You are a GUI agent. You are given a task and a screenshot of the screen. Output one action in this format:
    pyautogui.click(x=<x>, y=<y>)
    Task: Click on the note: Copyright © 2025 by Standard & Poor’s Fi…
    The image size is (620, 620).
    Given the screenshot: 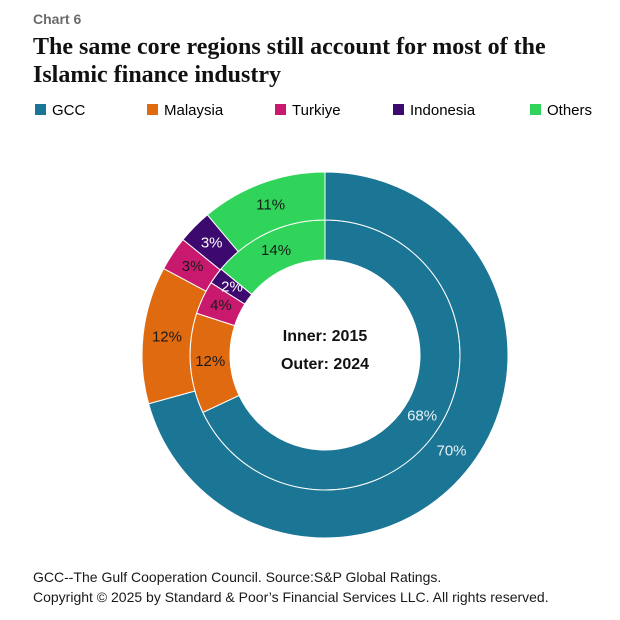 What is the action you would take?
    pyautogui.click(x=291, y=597)
    